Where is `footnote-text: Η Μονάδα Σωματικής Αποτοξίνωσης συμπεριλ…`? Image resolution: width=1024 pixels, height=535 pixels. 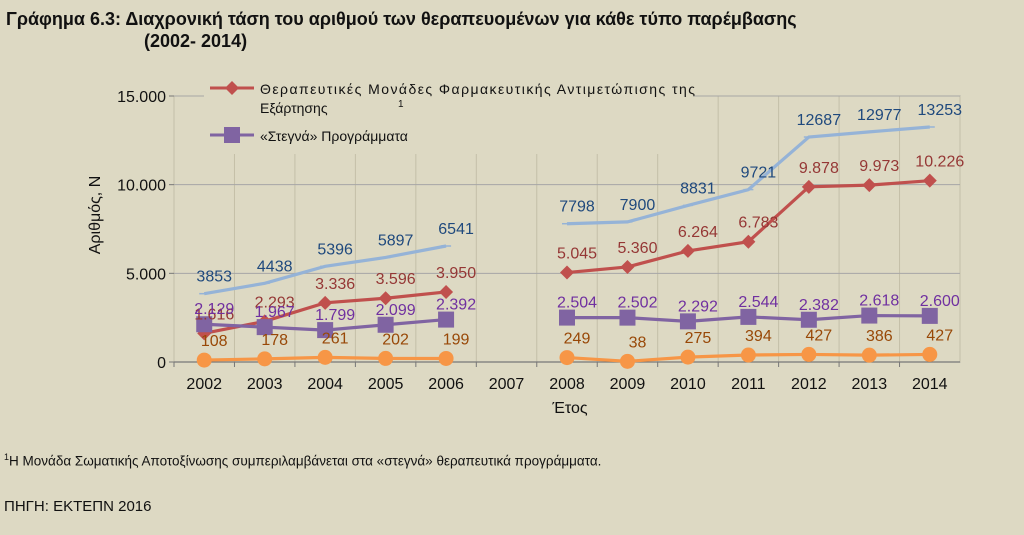 footnote-text: Η Μονάδα Σωματικής Αποτοξίνωσης συμπεριλ… is located at coordinates (305, 461).